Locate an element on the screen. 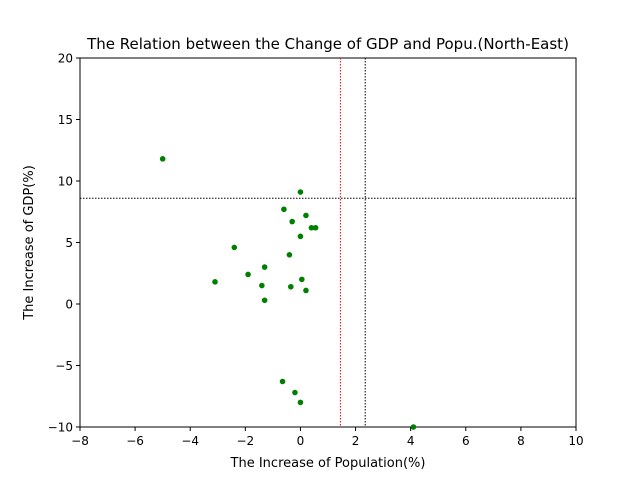 This screenshot has height=480, width=640. x-tick-label: 10 is located at coordinates (575, 441).